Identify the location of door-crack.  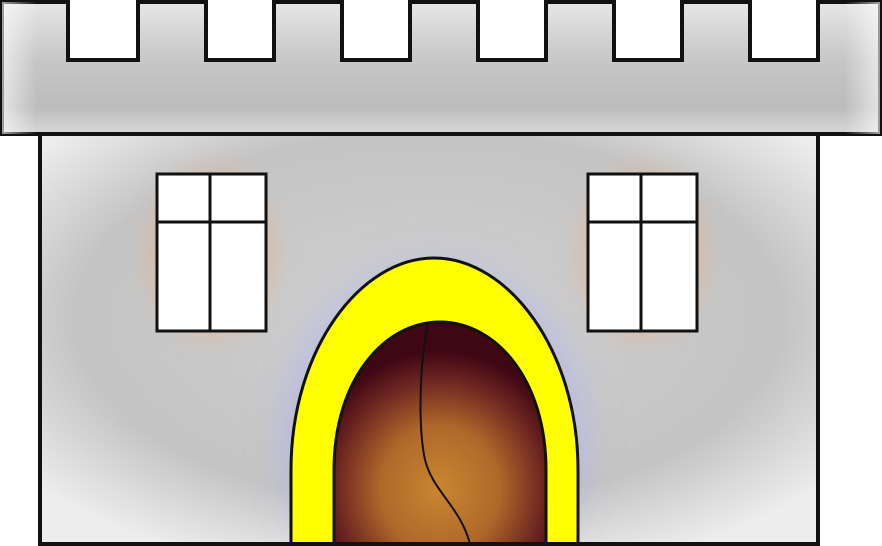
(445, 434).